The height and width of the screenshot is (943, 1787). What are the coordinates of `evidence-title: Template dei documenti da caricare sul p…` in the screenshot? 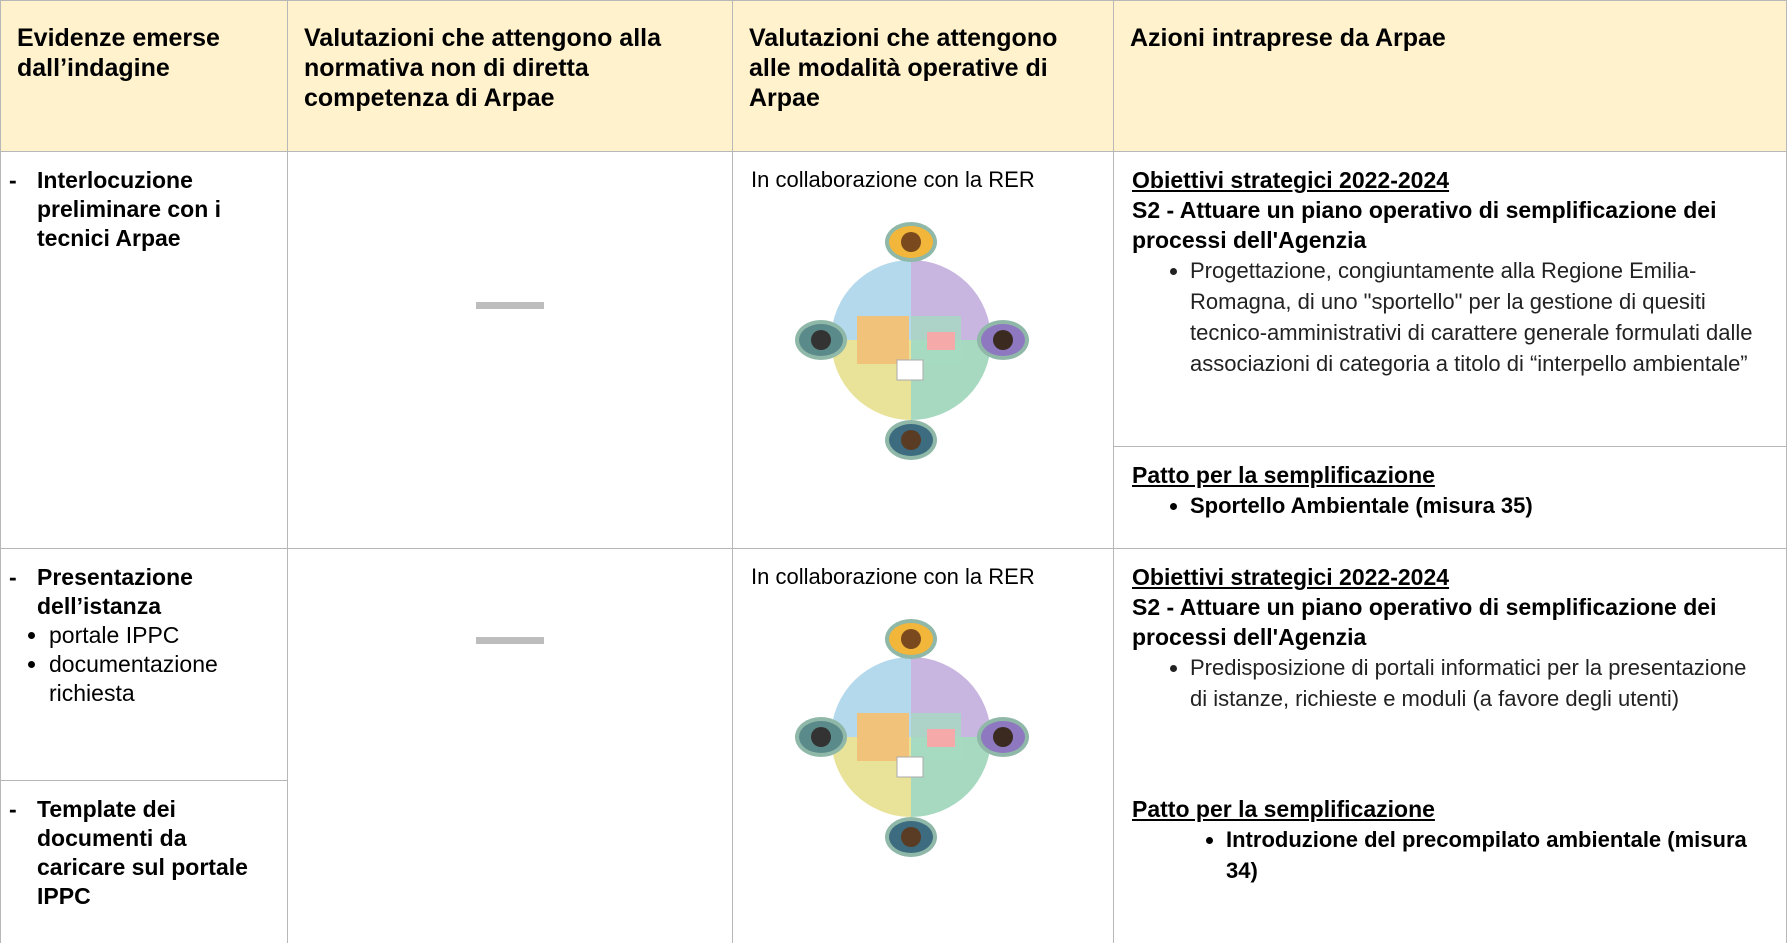 It's located at (142, 852).